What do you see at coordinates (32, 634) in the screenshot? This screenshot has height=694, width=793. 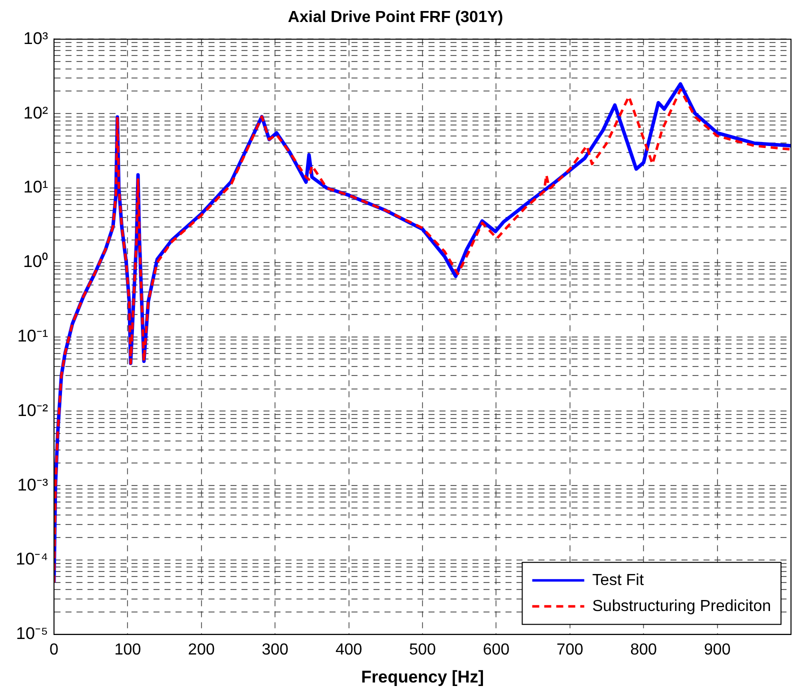 I see `y-tick-label: 10⁻⁵` at bounding box center [32, 634].